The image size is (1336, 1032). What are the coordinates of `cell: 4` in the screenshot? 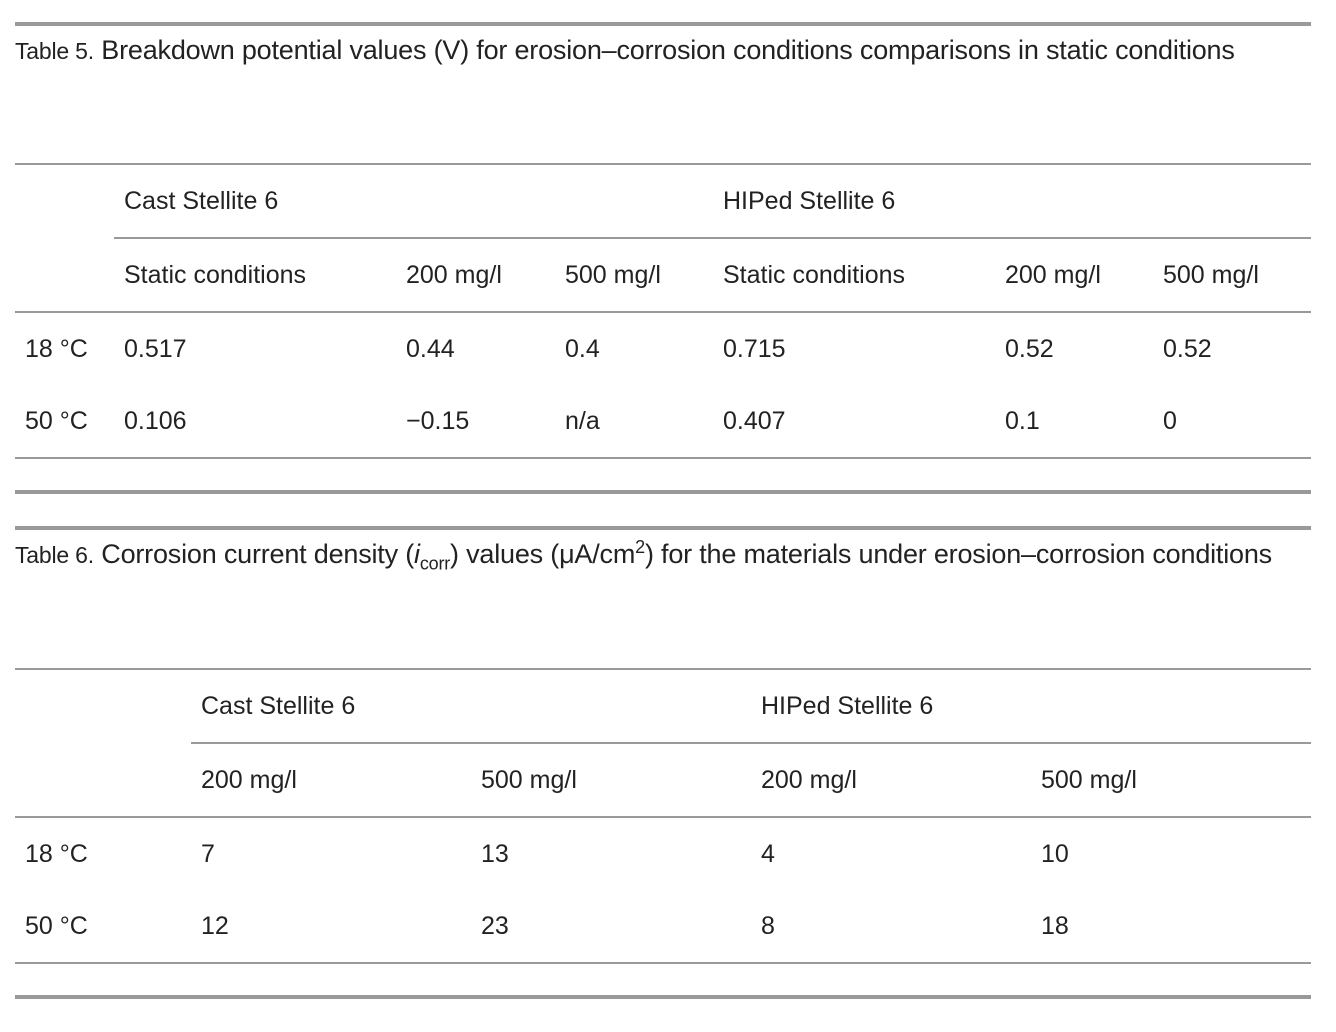 It's located at (768, 853).